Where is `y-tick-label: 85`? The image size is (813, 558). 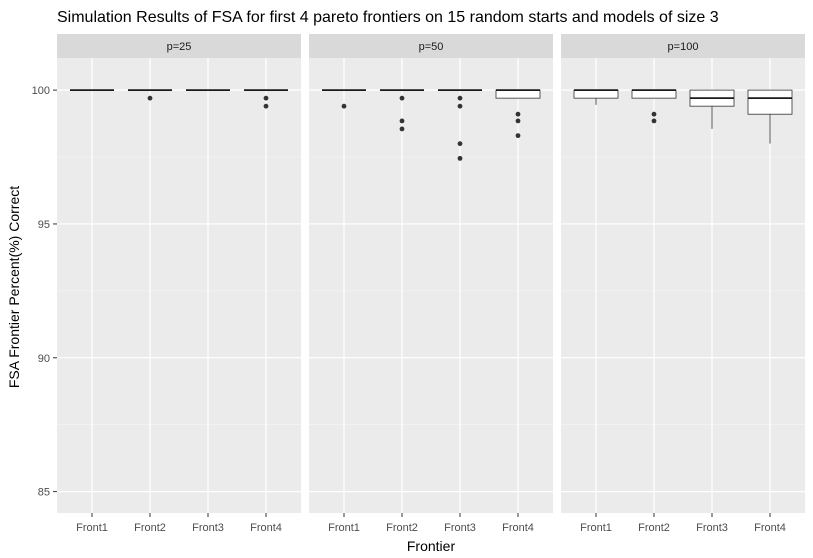 y-tick-label: 85 is located at coordinates (44, 493).